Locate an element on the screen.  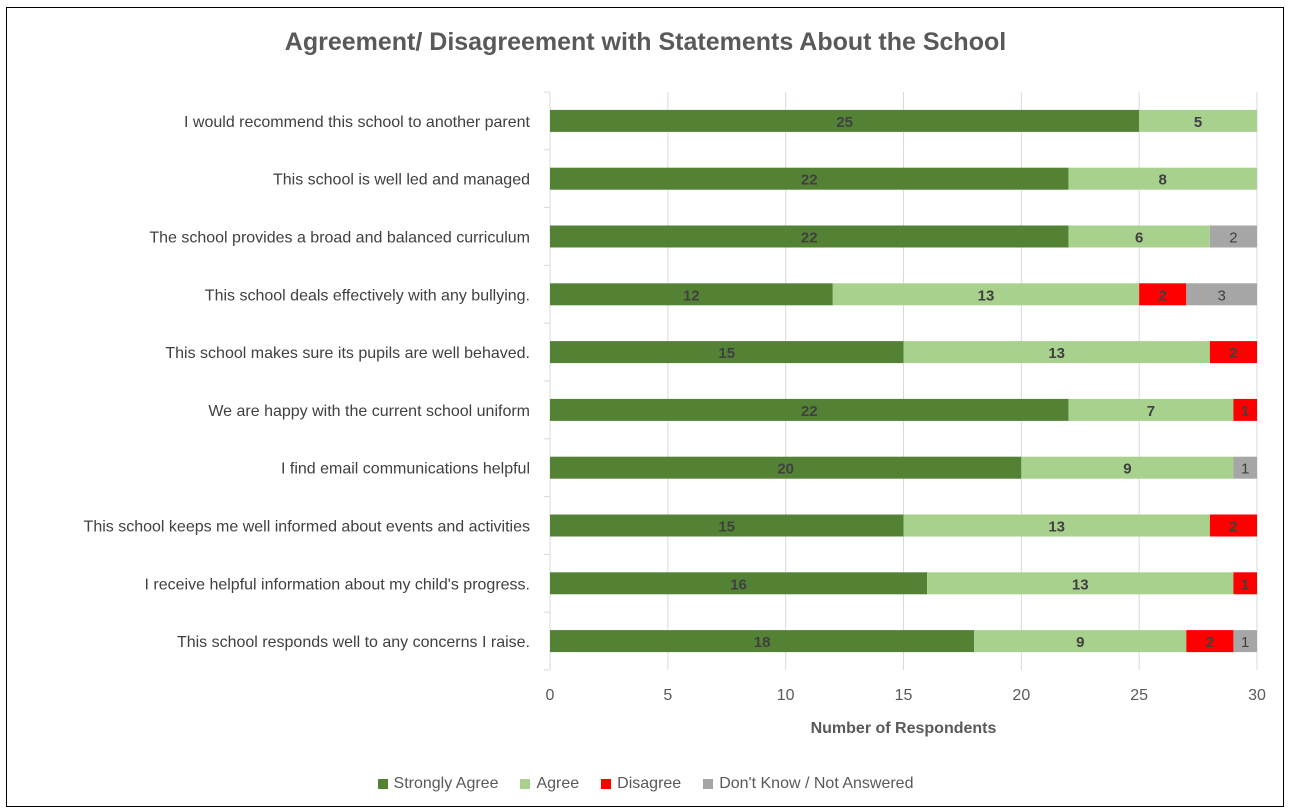
legend-item: Disagree is located at coordinates (641, 784).